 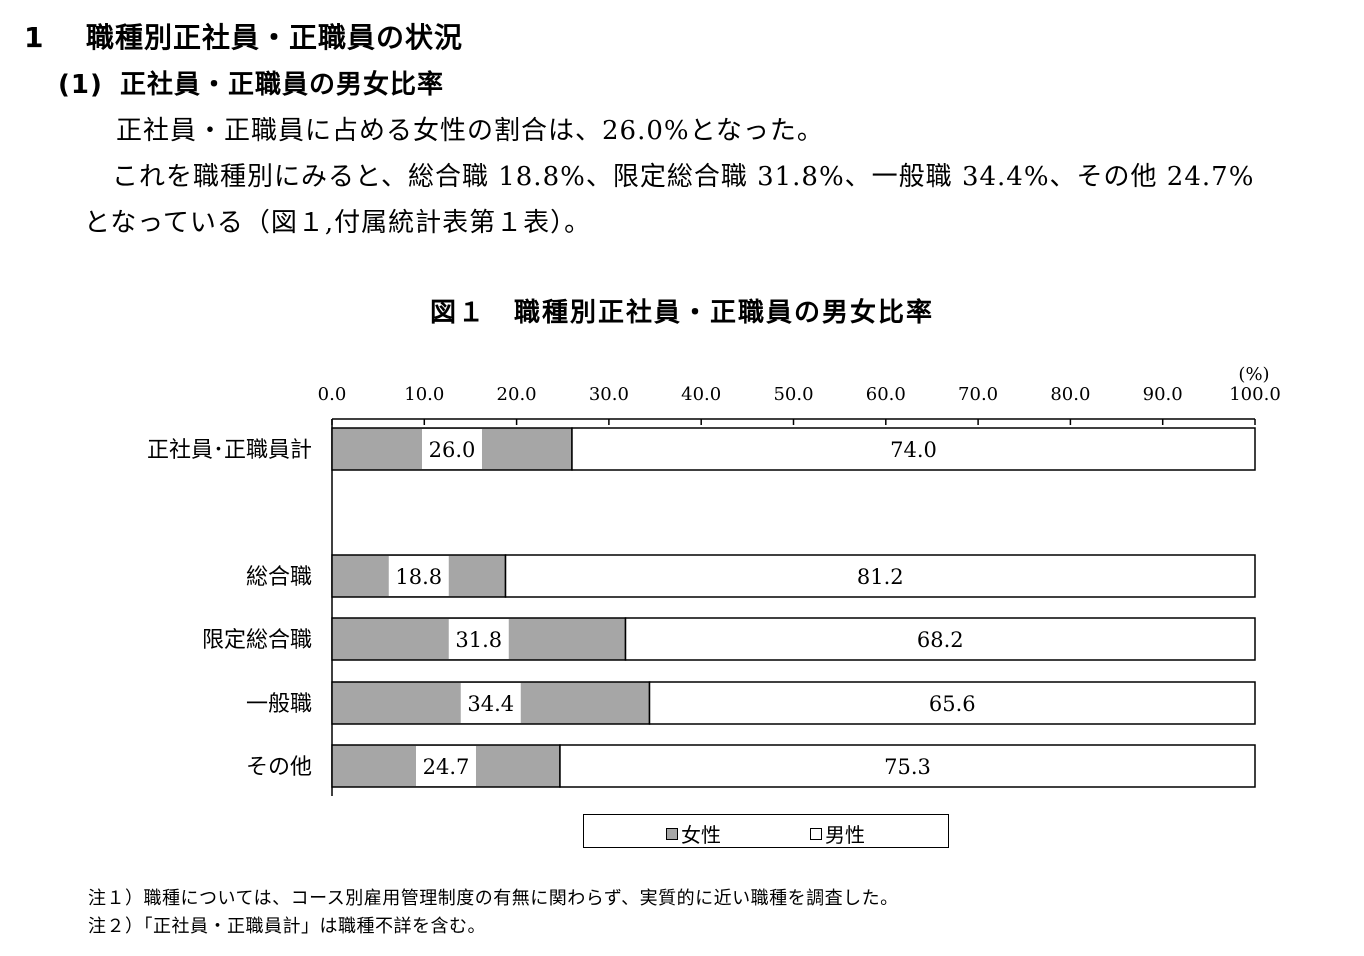 I want to click on x-tick-label: 0.0, so click(x=332, y=394).